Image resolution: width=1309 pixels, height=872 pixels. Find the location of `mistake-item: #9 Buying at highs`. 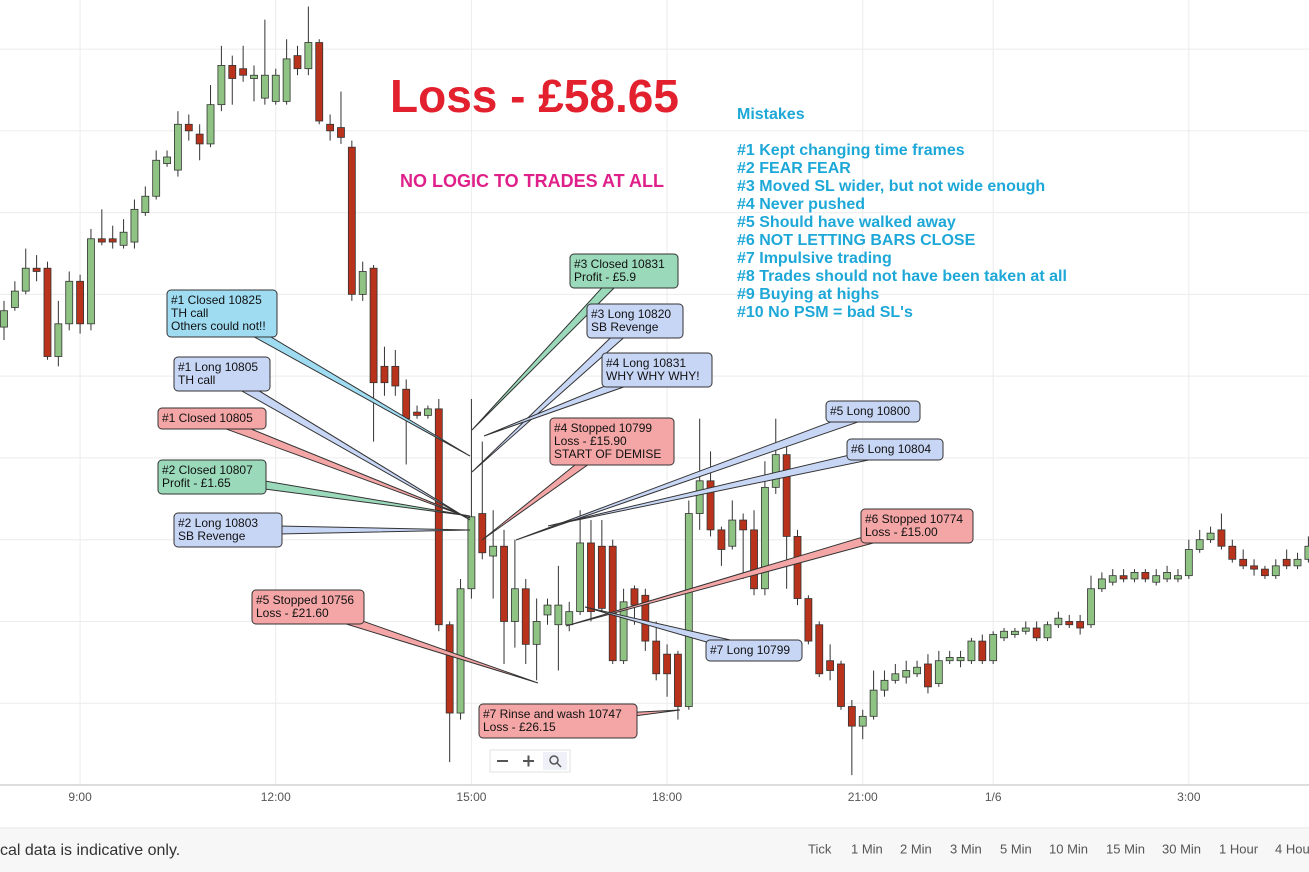

mistake-item: #9 Buying at highs is located at coordinates (808, 294).